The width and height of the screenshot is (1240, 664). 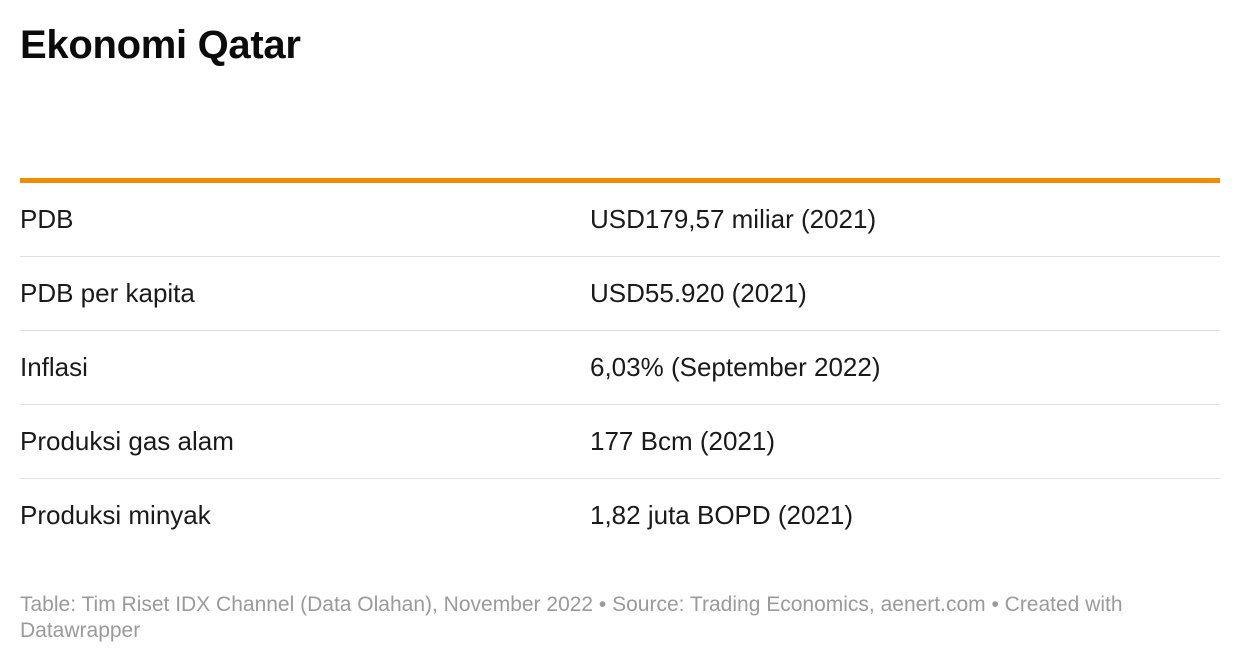 I want to click on table-row: PDB USD179,57 miliar (2021), so click(x=620, y=220).